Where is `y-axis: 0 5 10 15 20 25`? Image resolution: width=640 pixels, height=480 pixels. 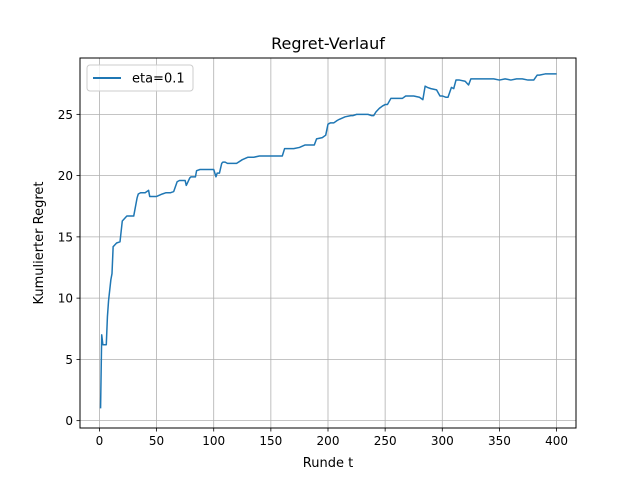
y-axis: 0 5 10 15 20 25 is located at coordinates (69, 268).